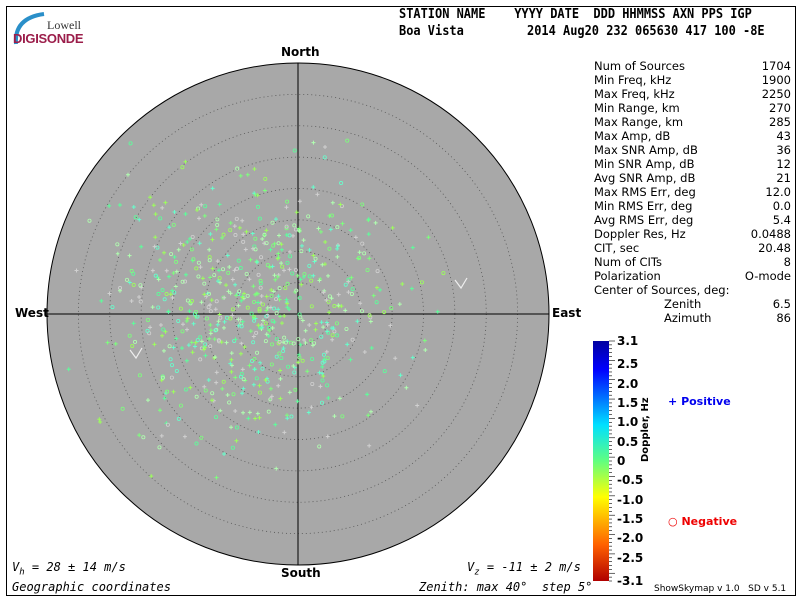 Image resolution: width=800 pixels, height=600 pixels. Describe the element at coordinates (300, 52) in the screenshot. I see `label-north: North` at that location.